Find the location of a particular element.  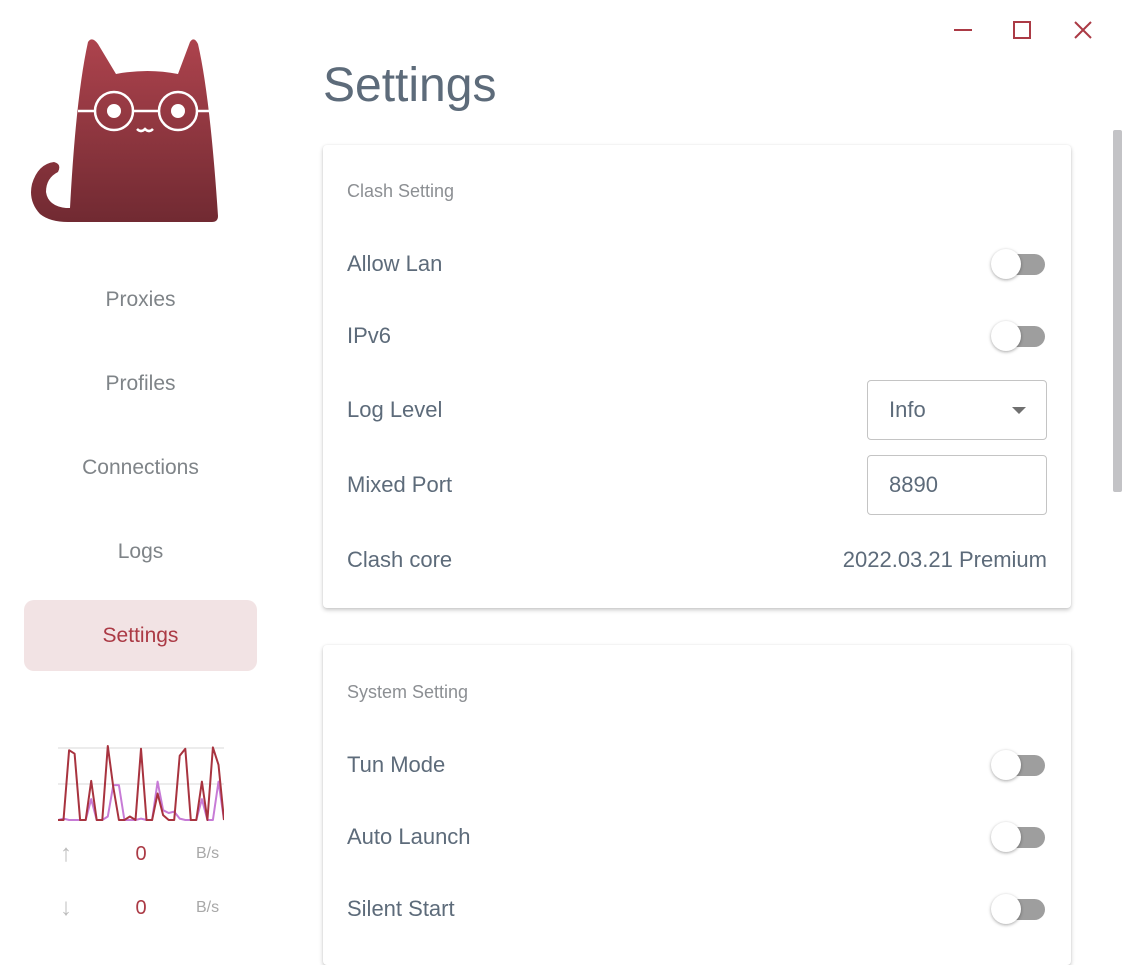

log-level-row: Log Level Info is located at coordinates (697, 410).